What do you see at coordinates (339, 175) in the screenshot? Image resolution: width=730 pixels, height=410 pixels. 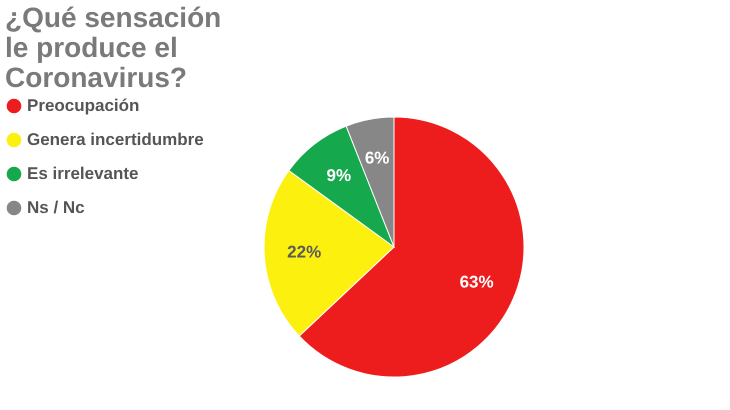 I see `data-label: 9%` at bounding box center [339, 175].